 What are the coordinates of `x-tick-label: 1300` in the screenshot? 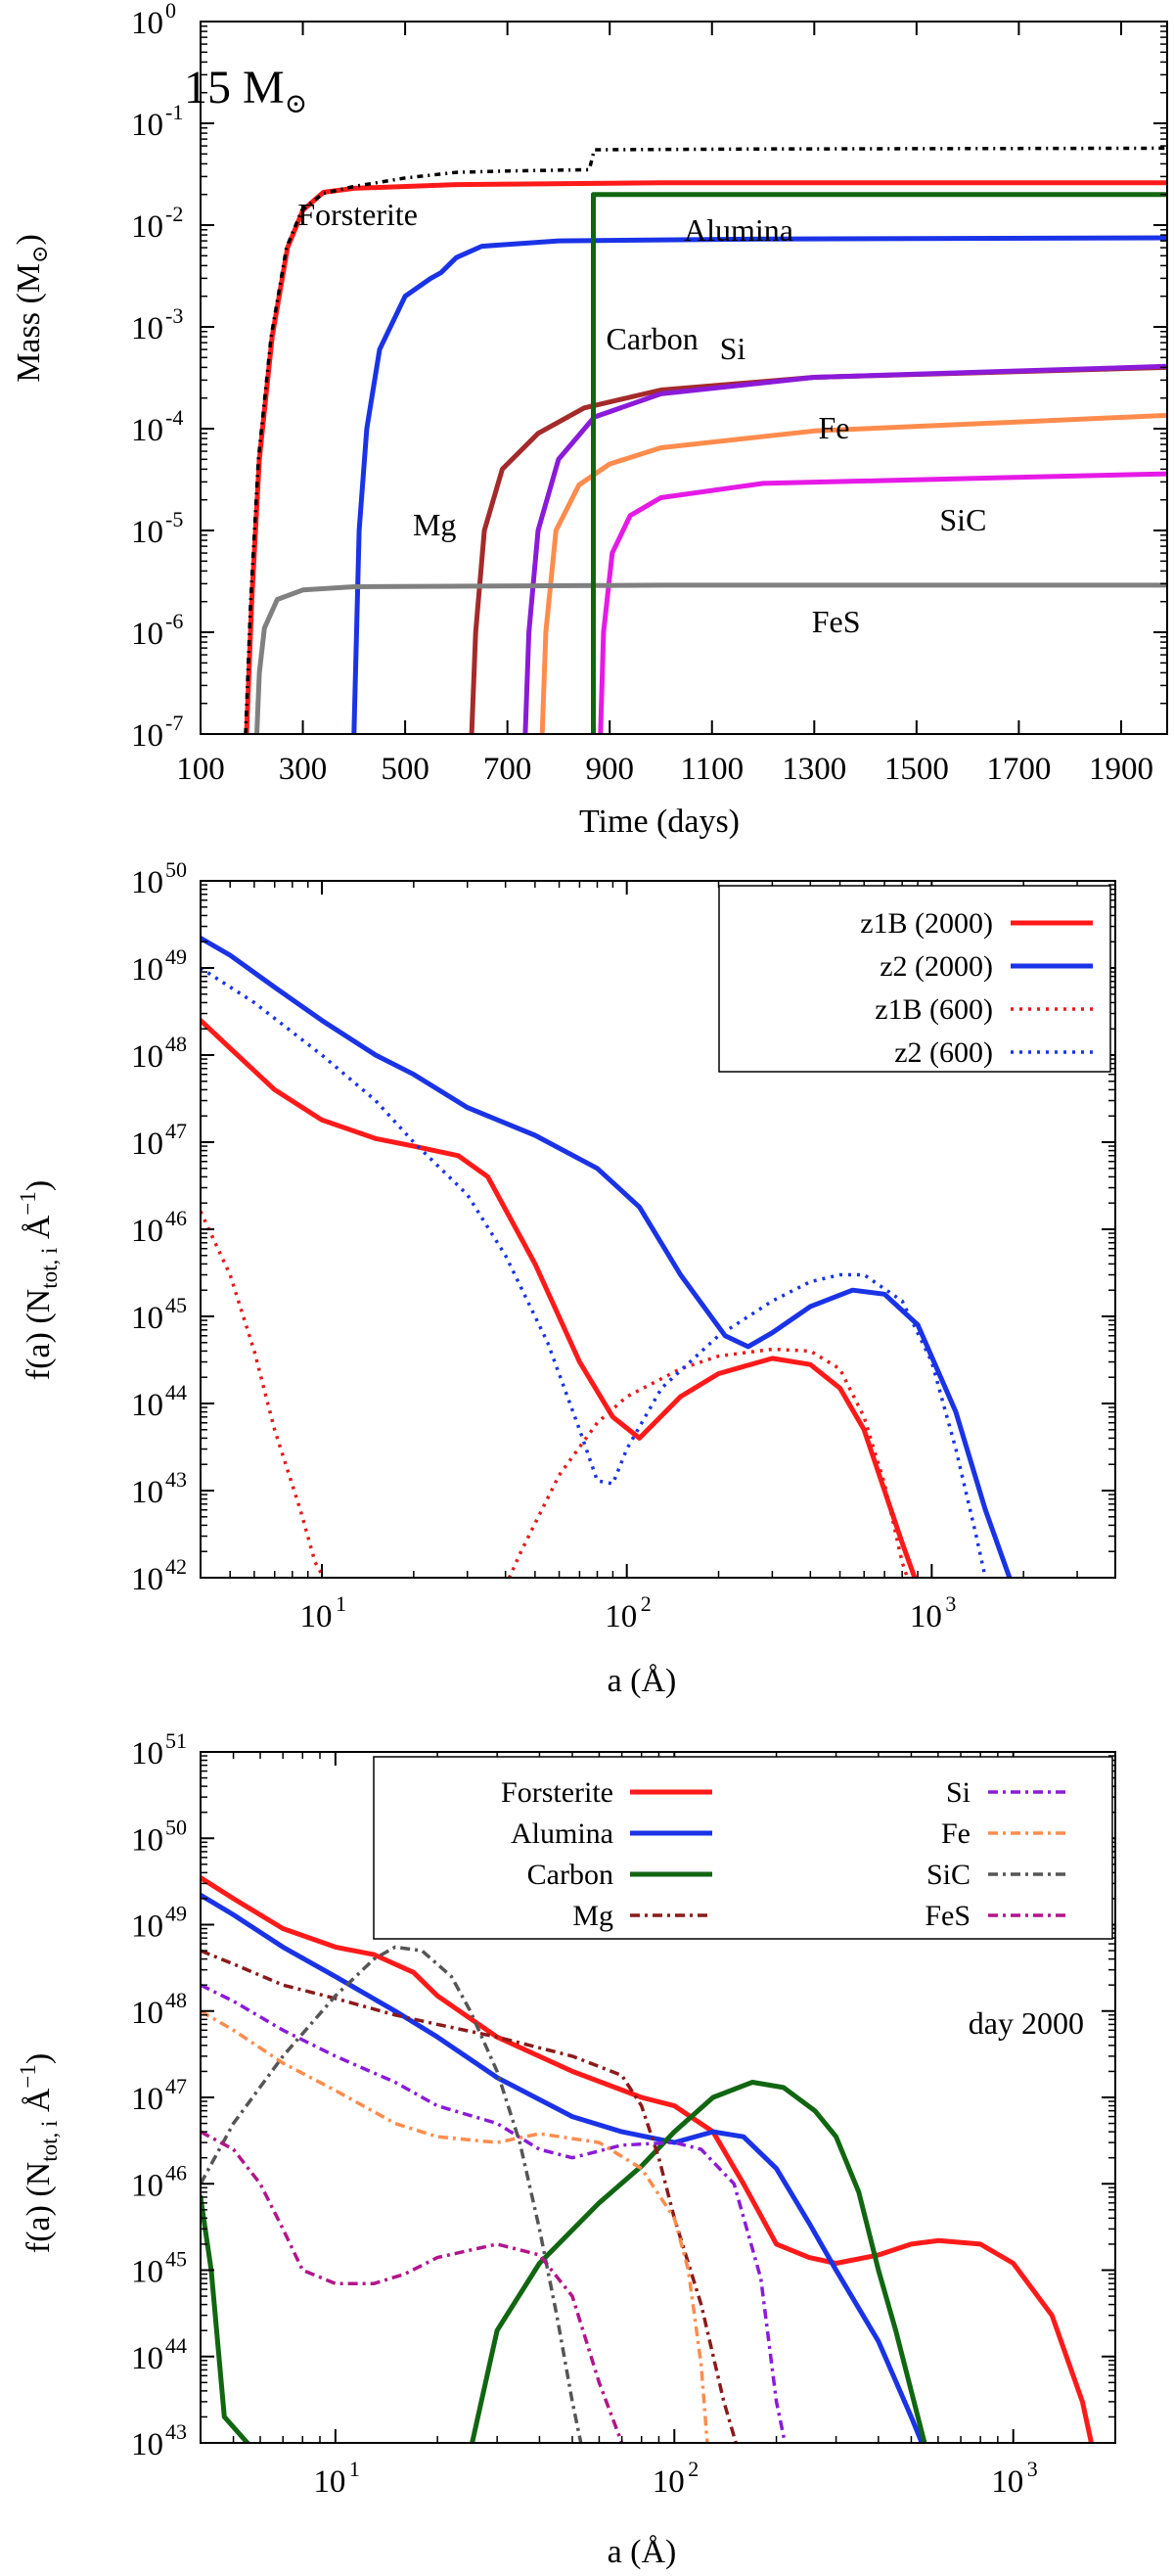 It's located at (814, 769).